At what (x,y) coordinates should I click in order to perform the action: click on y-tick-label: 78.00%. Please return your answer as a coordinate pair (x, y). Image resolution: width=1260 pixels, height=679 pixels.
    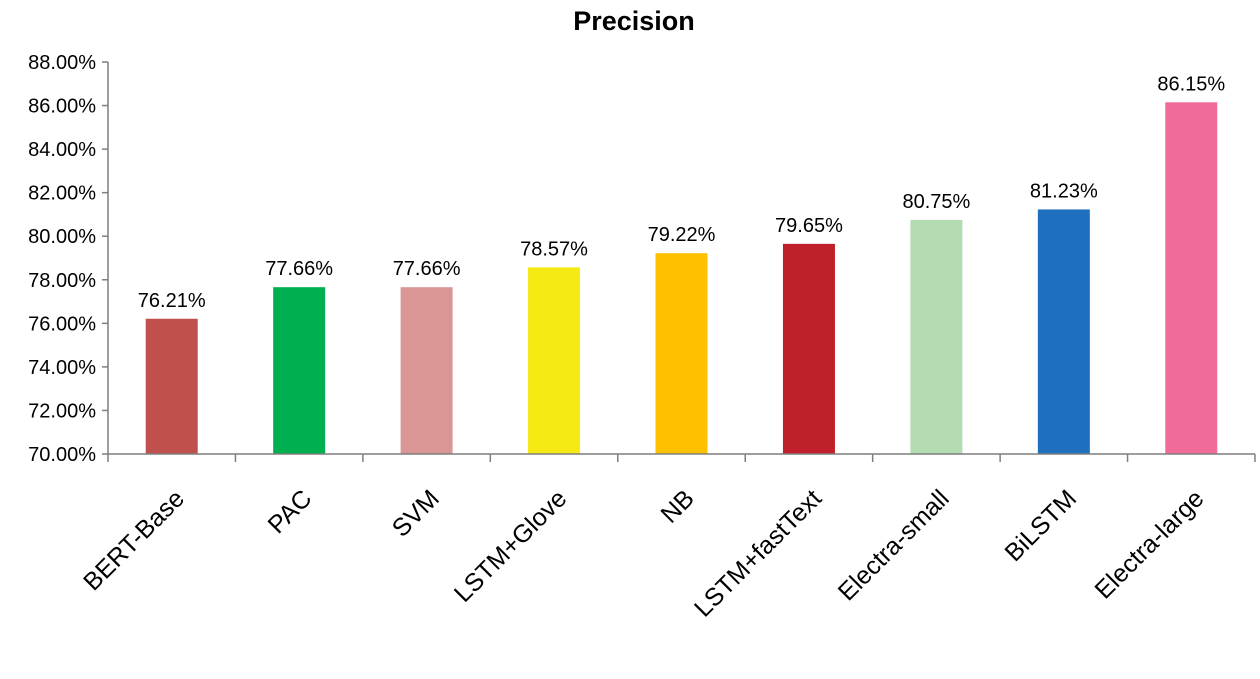
    Looking at the image, I should click on (62, 281).